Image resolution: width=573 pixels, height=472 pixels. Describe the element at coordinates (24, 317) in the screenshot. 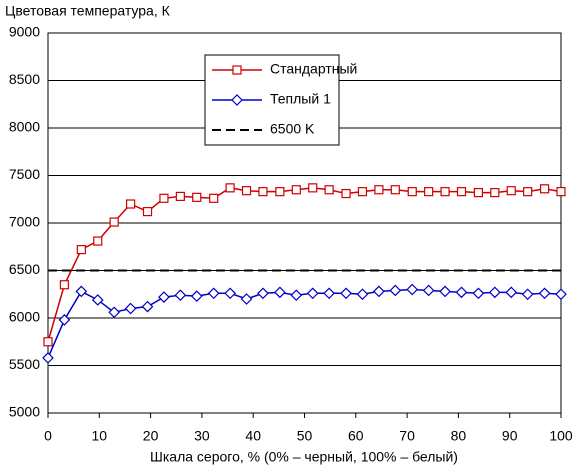

I see `y-tick-label: 6000` at that location.